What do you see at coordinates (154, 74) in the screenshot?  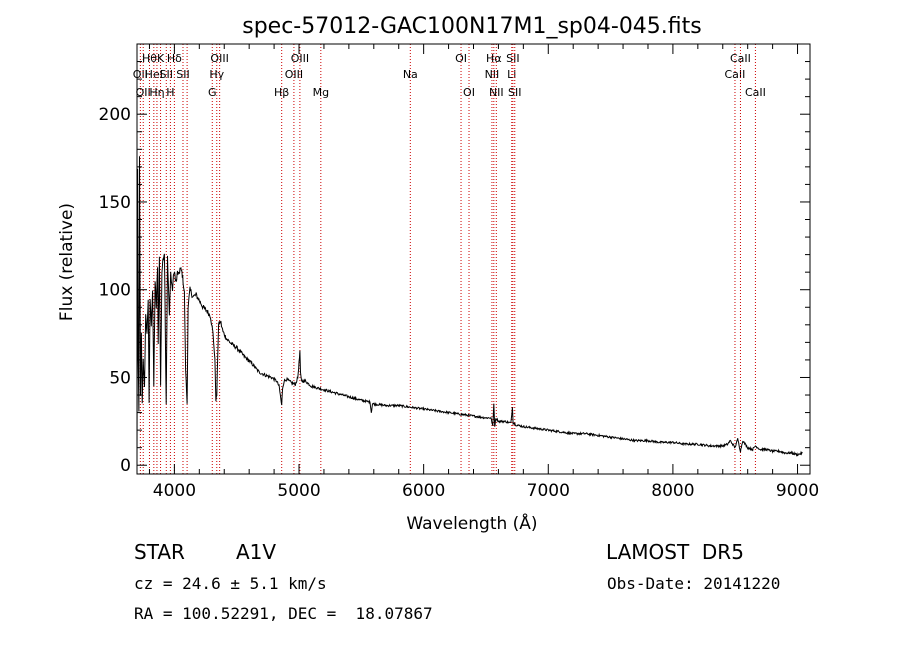 I see `line-label-HeI: HeI` at bounding box center [154, 74].